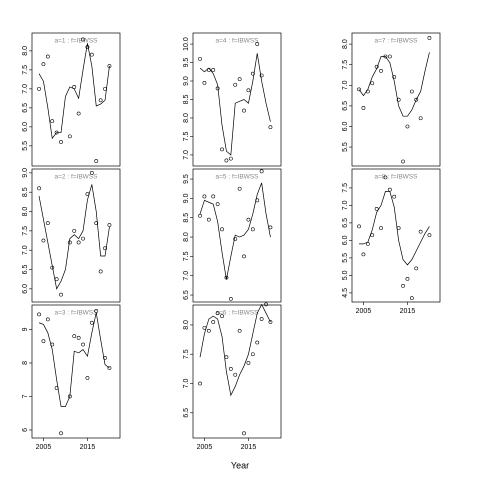 This screenshot has width=480, height=480. Describe the element at coordinates (77, 313) in the screenshot. I see `panel-title: a=3 : f=IBWSS` at that location.